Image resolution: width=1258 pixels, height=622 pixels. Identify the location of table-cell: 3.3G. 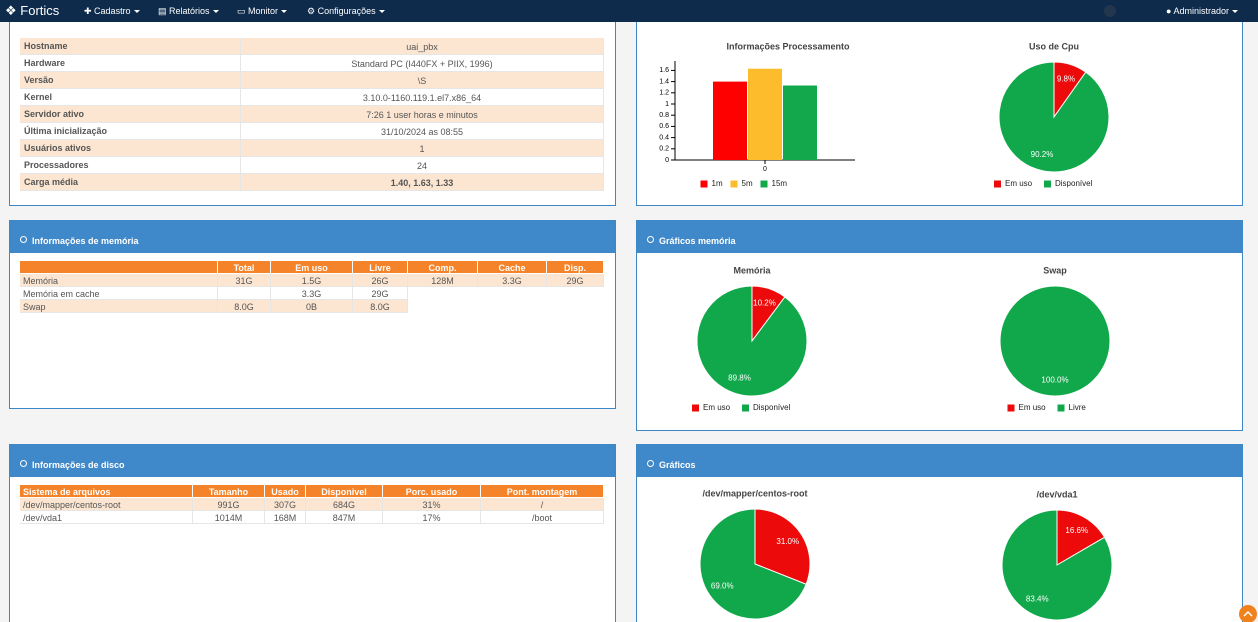
(312, 293).